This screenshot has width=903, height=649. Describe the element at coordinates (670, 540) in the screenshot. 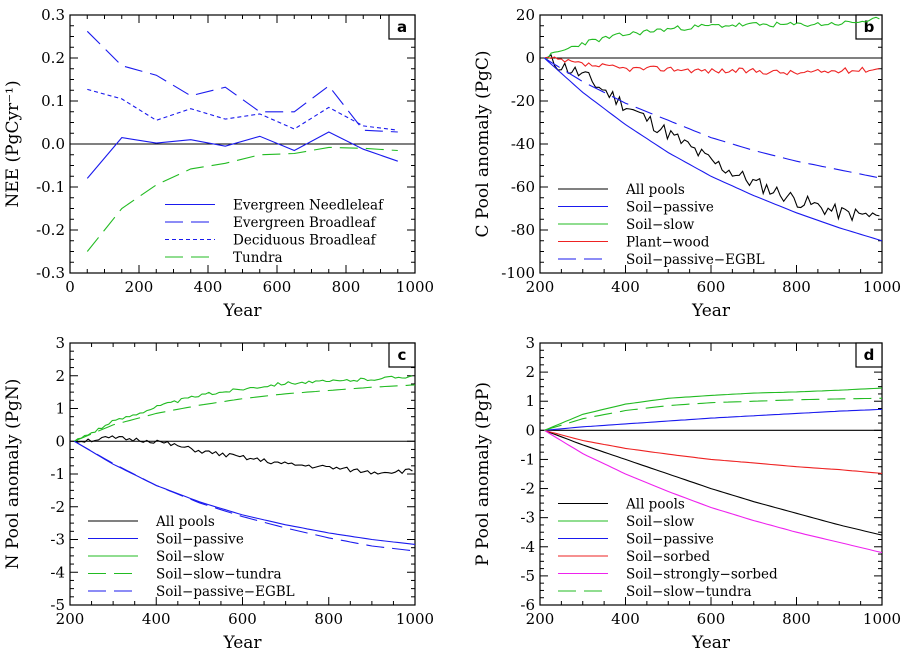

I see `legend-label: Soil−passive` at that location.